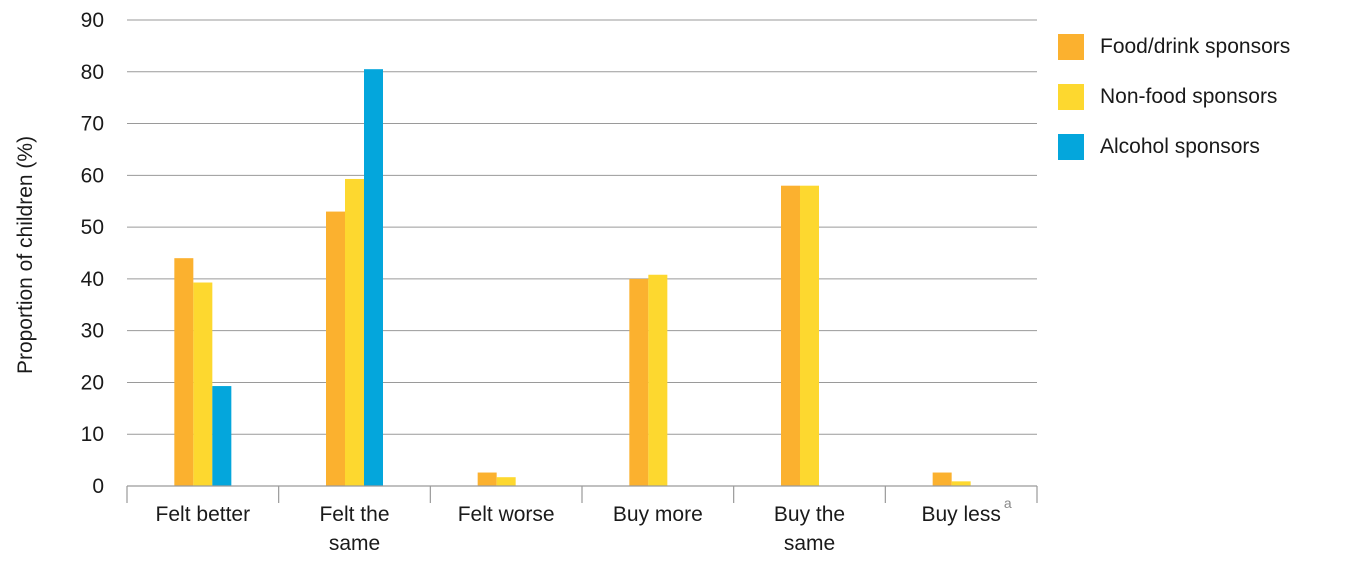 The image size is (1363, 562). What do you see at coordinates (92, 227) in the screenshot?
I see `y-tick-label: 50` at bounding box center [92, 227].